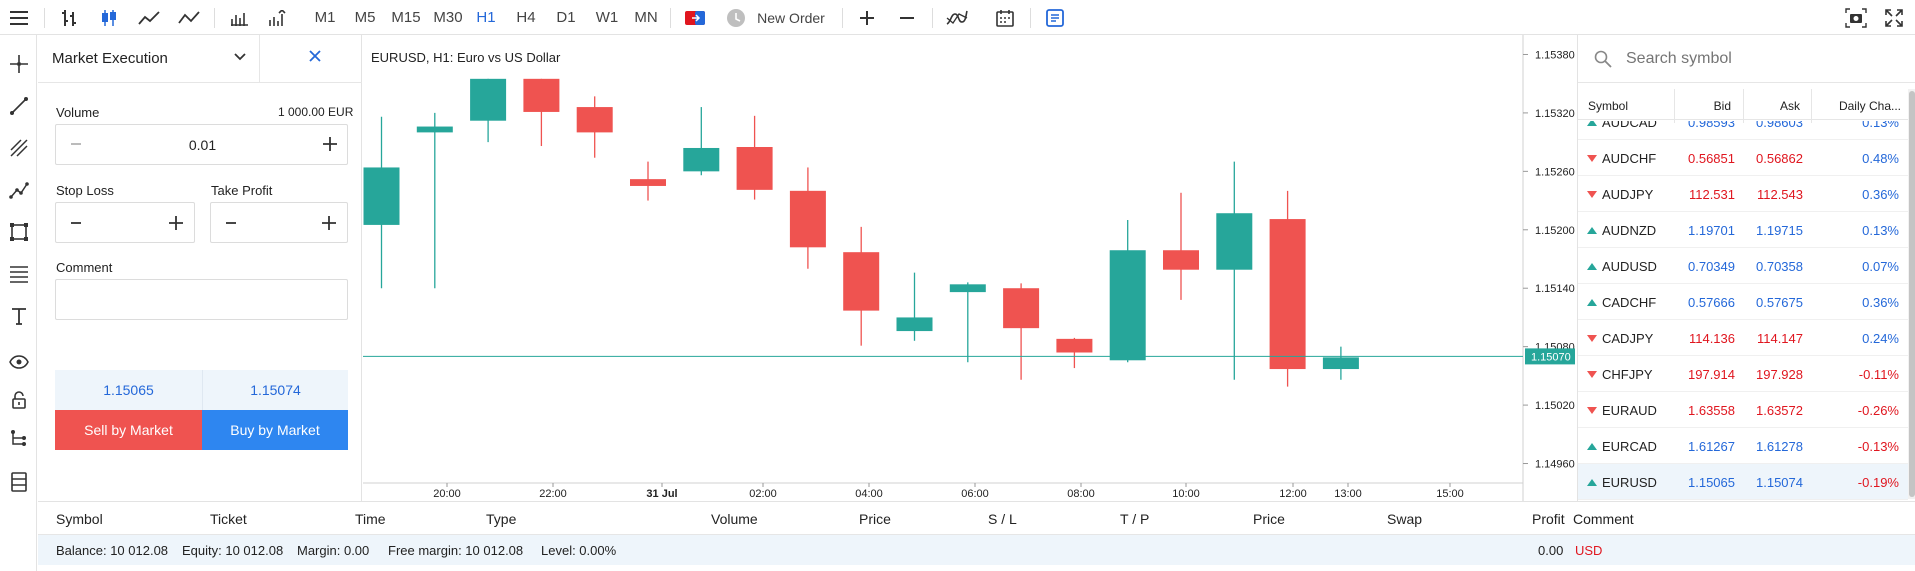  What do you see at coordinates (315, 57) in the screenshot?
I see `close-icon` at bounding box center [315, 57].